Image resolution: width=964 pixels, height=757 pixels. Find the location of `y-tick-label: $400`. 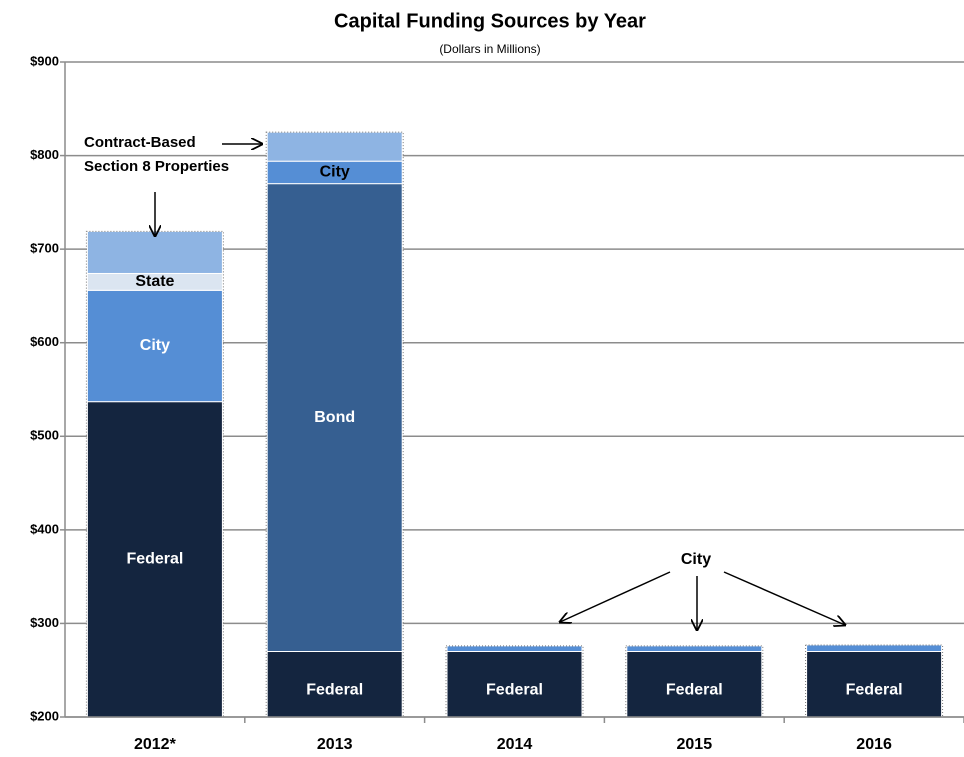

y-tick-label: $400 is located at coordinates (44, 528).